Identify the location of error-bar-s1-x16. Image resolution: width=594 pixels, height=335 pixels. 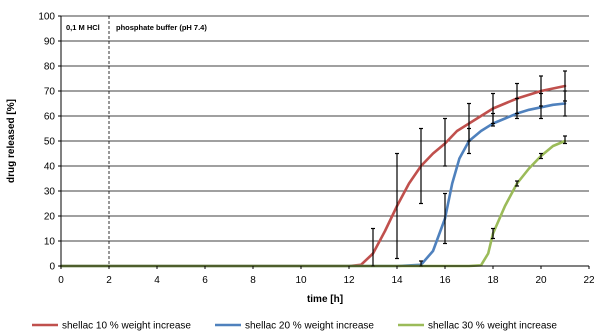
(445, 142).